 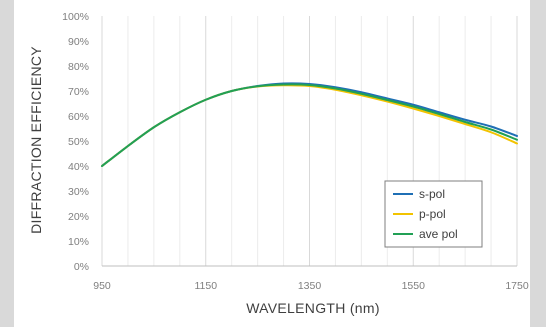 I want to click on x-tick-label: 1350, so click(x=310, y=286).